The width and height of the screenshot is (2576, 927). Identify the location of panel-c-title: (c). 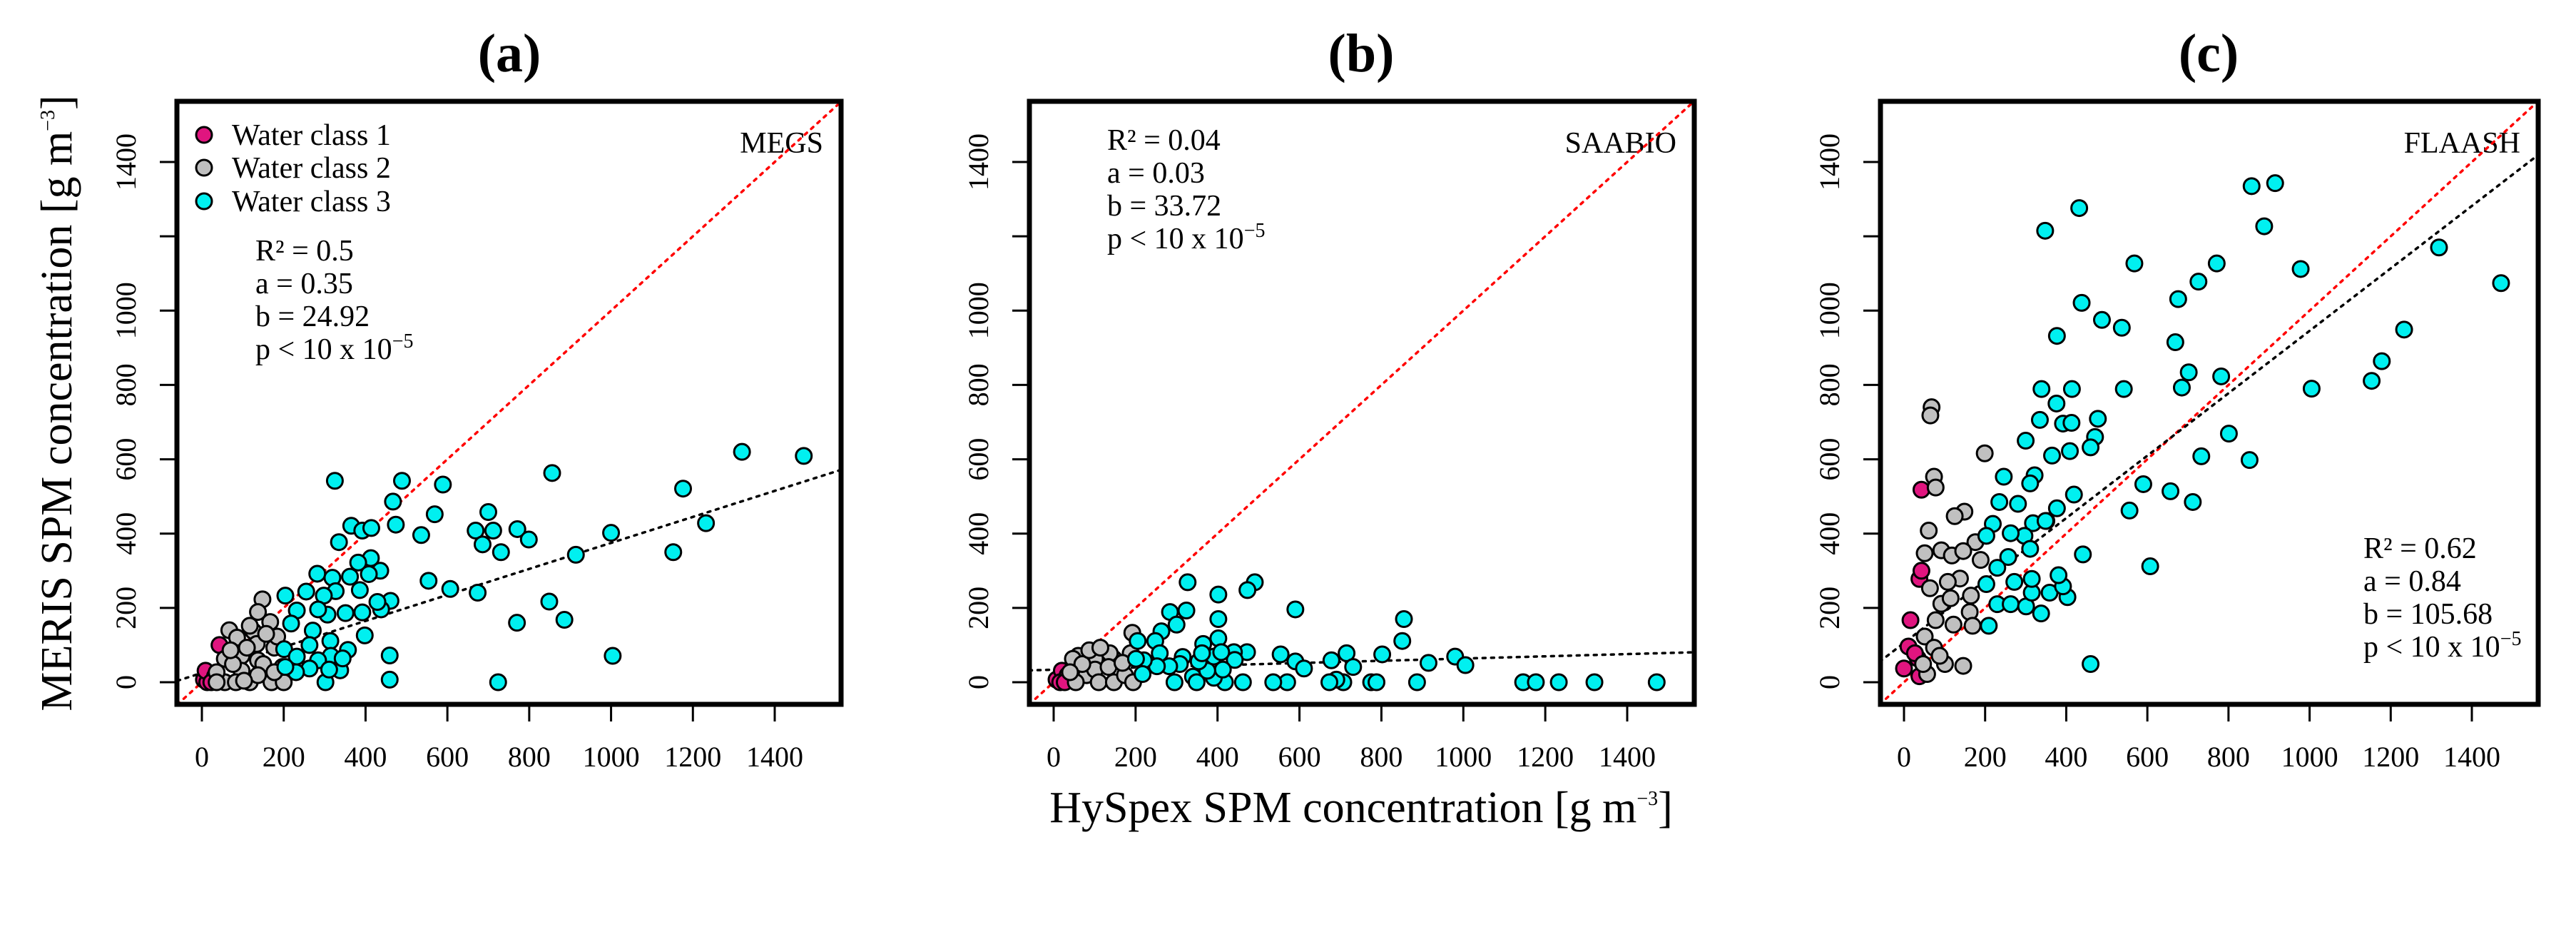
(2209, 53).